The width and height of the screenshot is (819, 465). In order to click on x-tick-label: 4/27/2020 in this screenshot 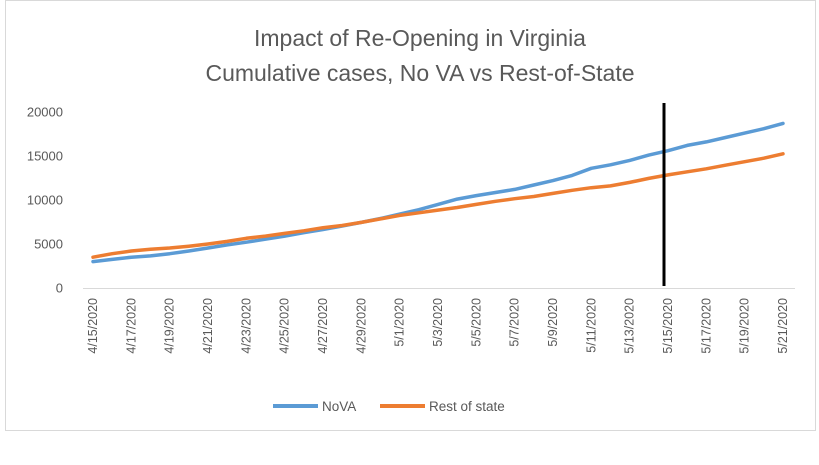, I will do `click(323, 326)`.